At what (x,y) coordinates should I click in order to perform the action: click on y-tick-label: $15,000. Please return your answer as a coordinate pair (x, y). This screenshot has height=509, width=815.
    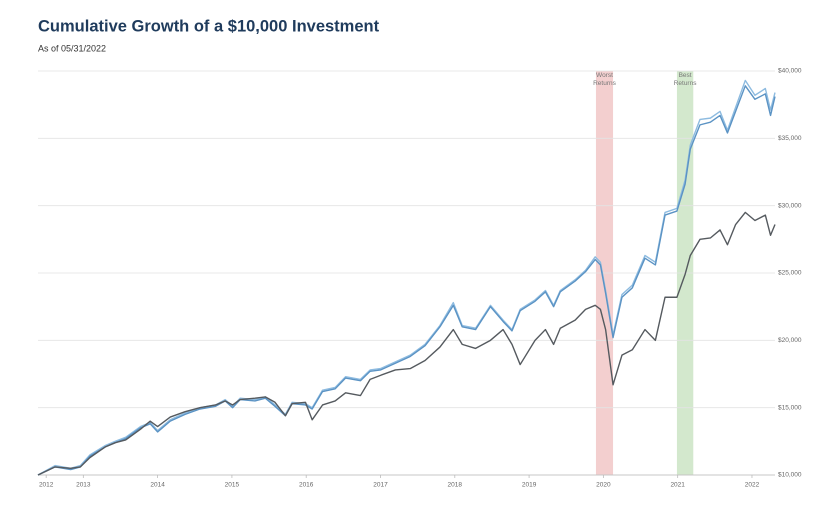
    Looking at the image, I should click on (790, 407).